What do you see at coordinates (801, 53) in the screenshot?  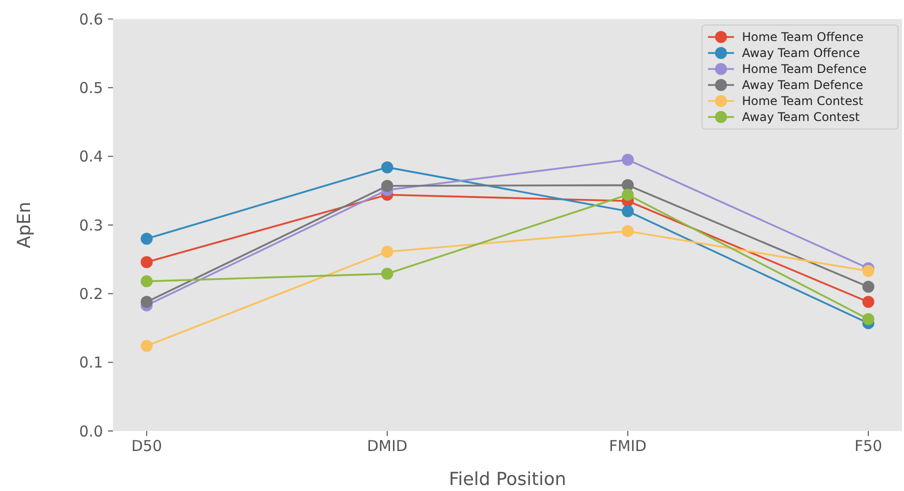 I see `legend-label: Away Team Offence` at bounding box center [801, 53].